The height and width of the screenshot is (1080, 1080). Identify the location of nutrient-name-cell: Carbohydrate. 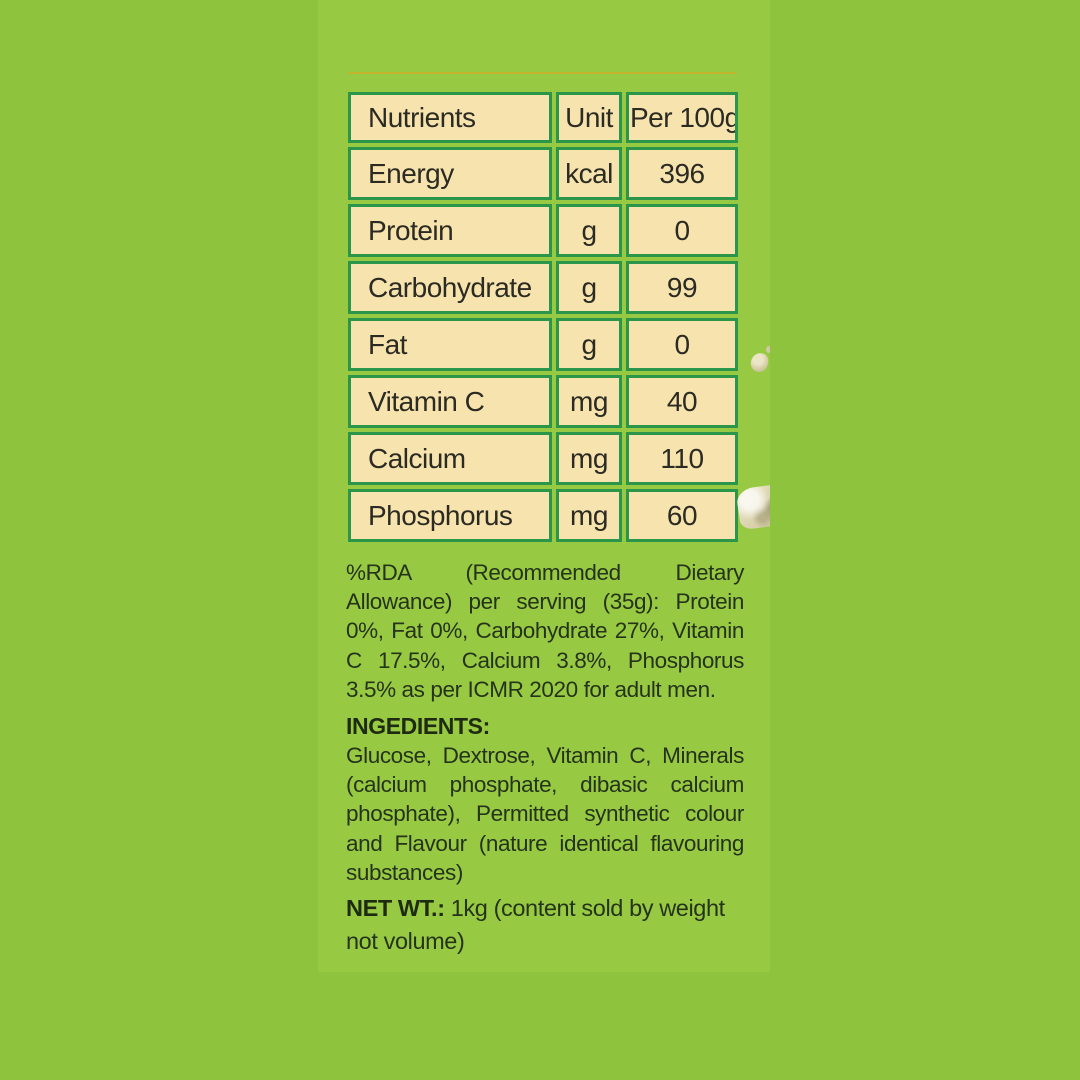
(450, 287).